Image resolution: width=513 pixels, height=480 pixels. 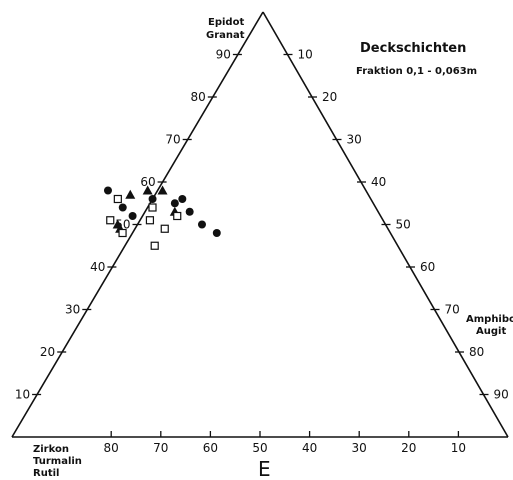 What do you see at coordinates (198, 97) in the screenshot?
I see `left-tick-label: 80` at bounding box center [198, 97].